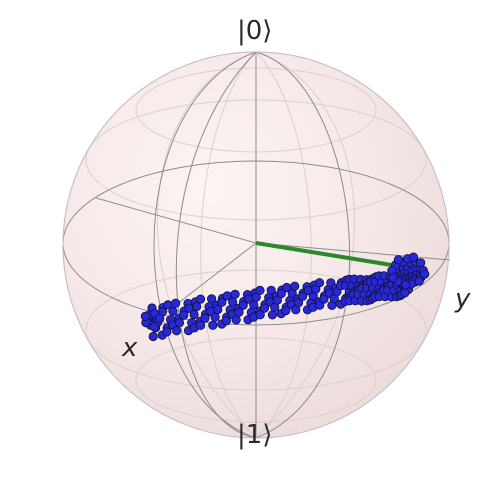 The height and width of the screenshot is (500, 500). What do you see at coordinates (129, 348) in the screenshot?
I see `label-x-axis: x` at bounding box center [129, 348].